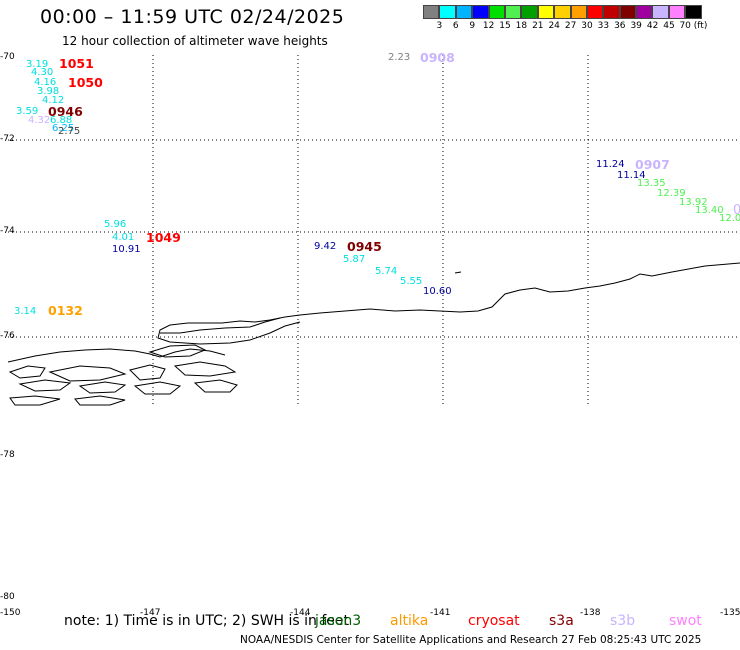 This screenshot has height=650, width=740. What do you see at coordinates (27, 111) in the screenshot?
I see `obs-label: 3.59` at bounding box center [27, 111].